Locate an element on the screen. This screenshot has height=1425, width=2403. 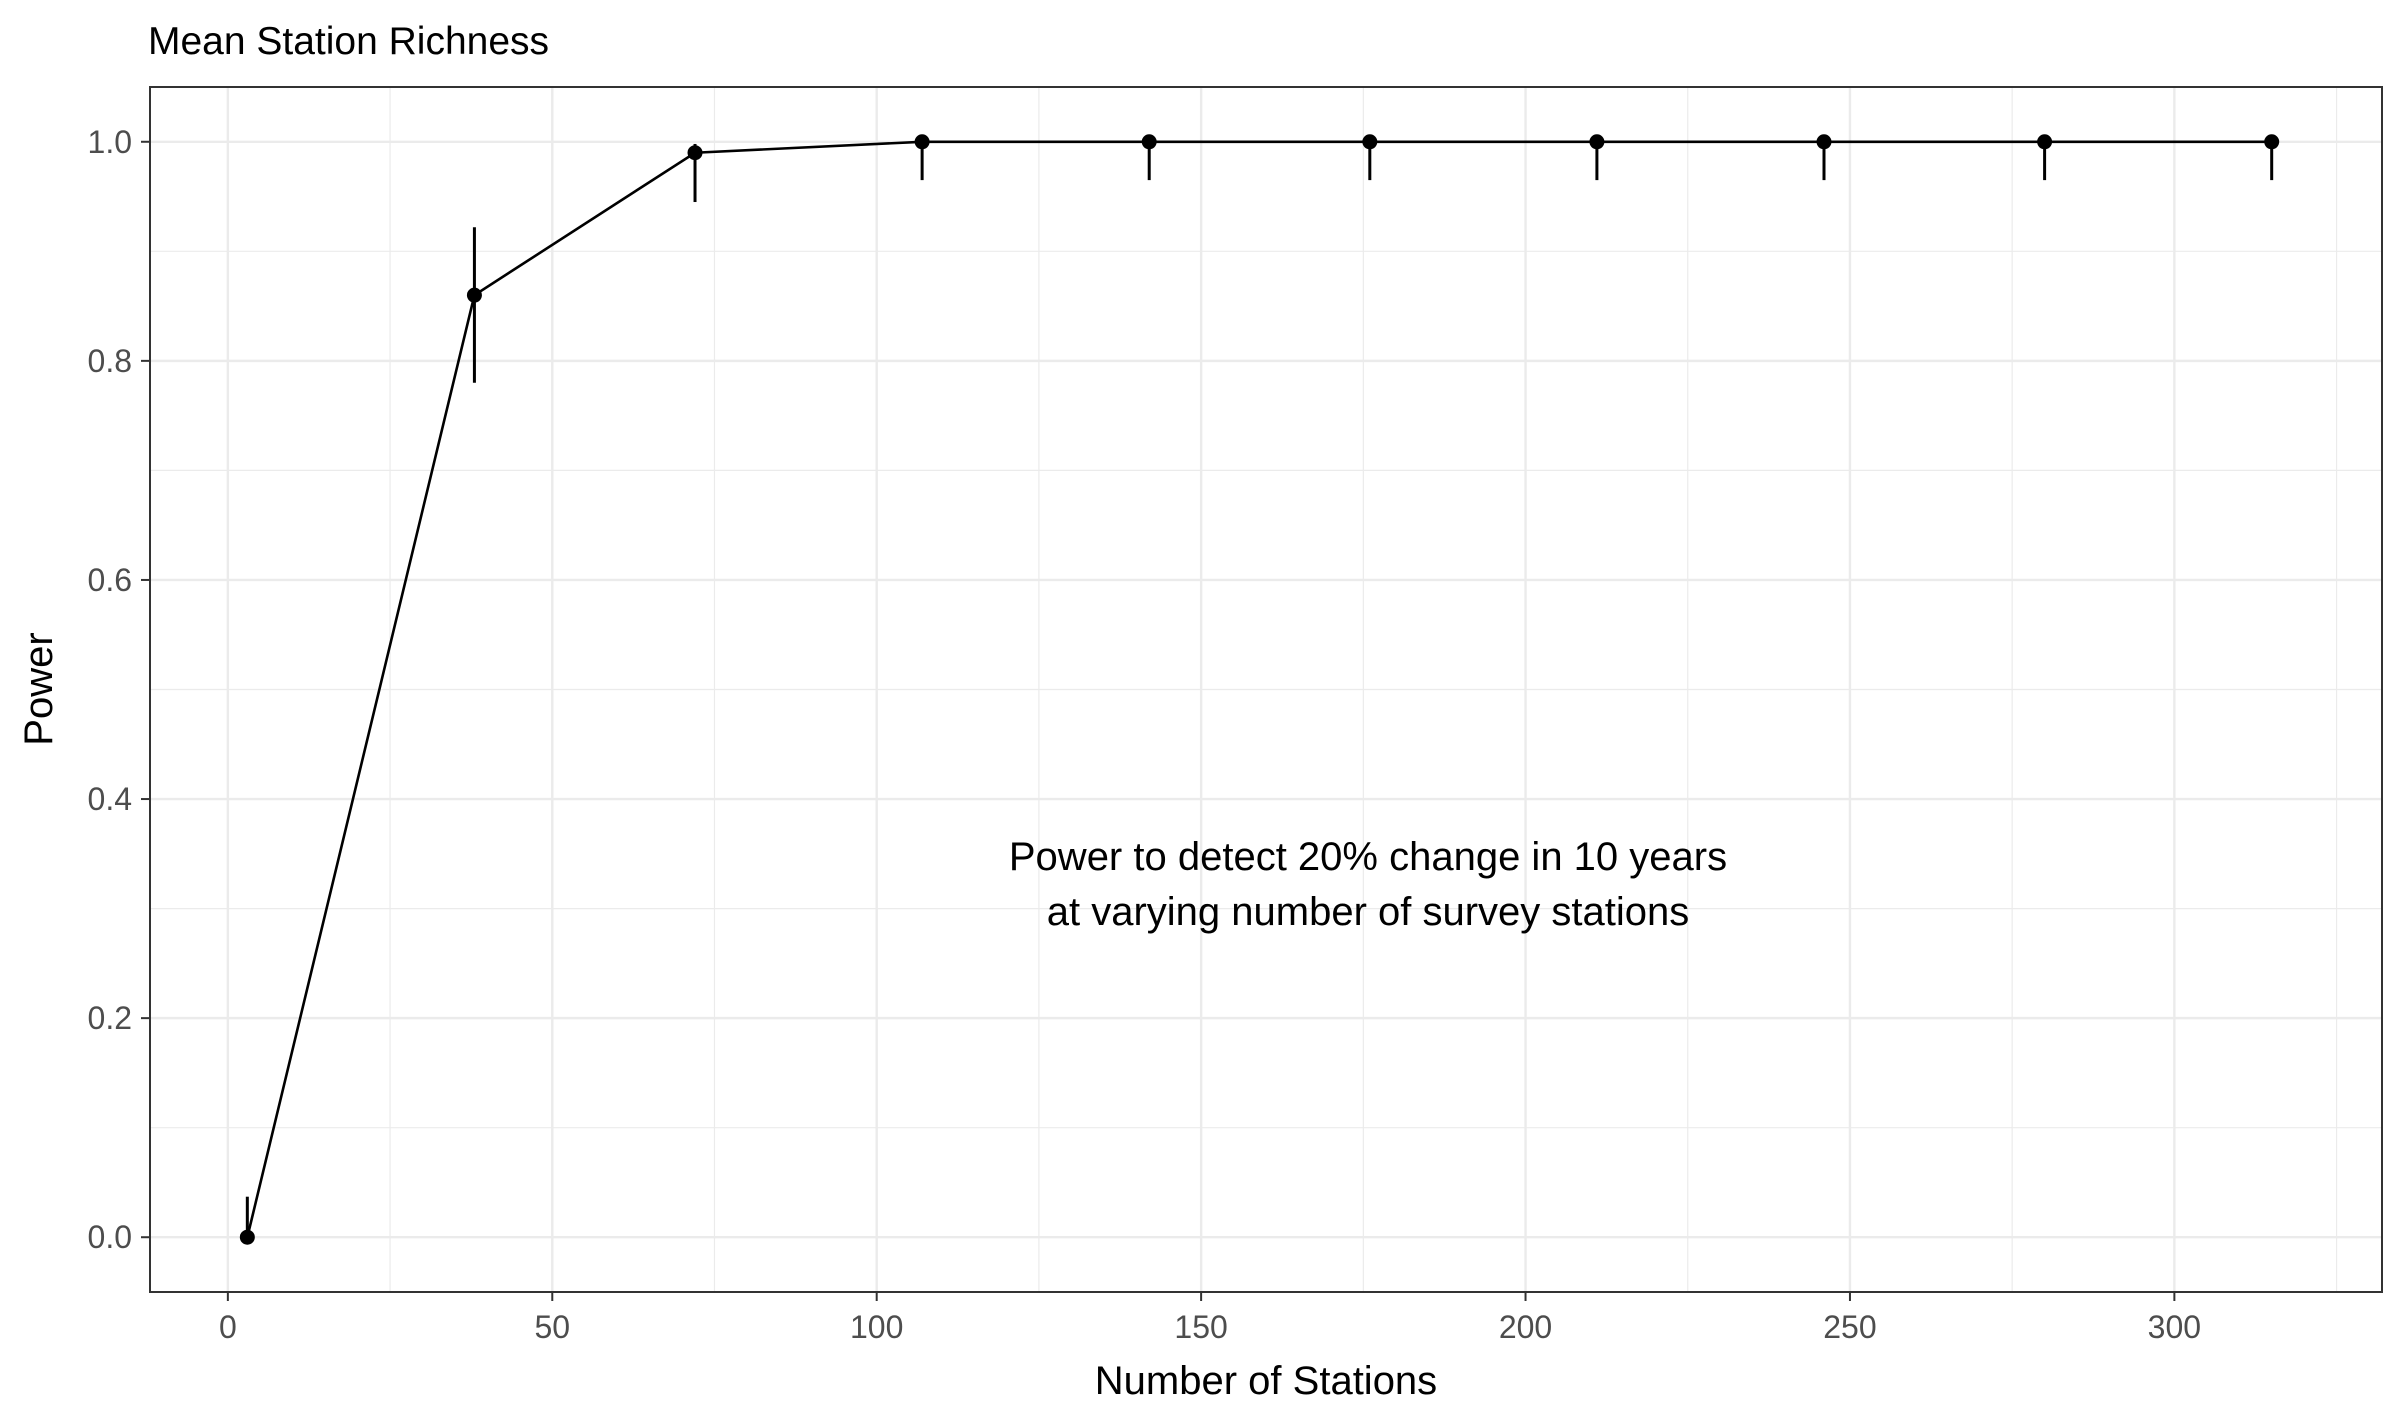
y-tick-label: 0.2 is located at coordinates (110, 1018).